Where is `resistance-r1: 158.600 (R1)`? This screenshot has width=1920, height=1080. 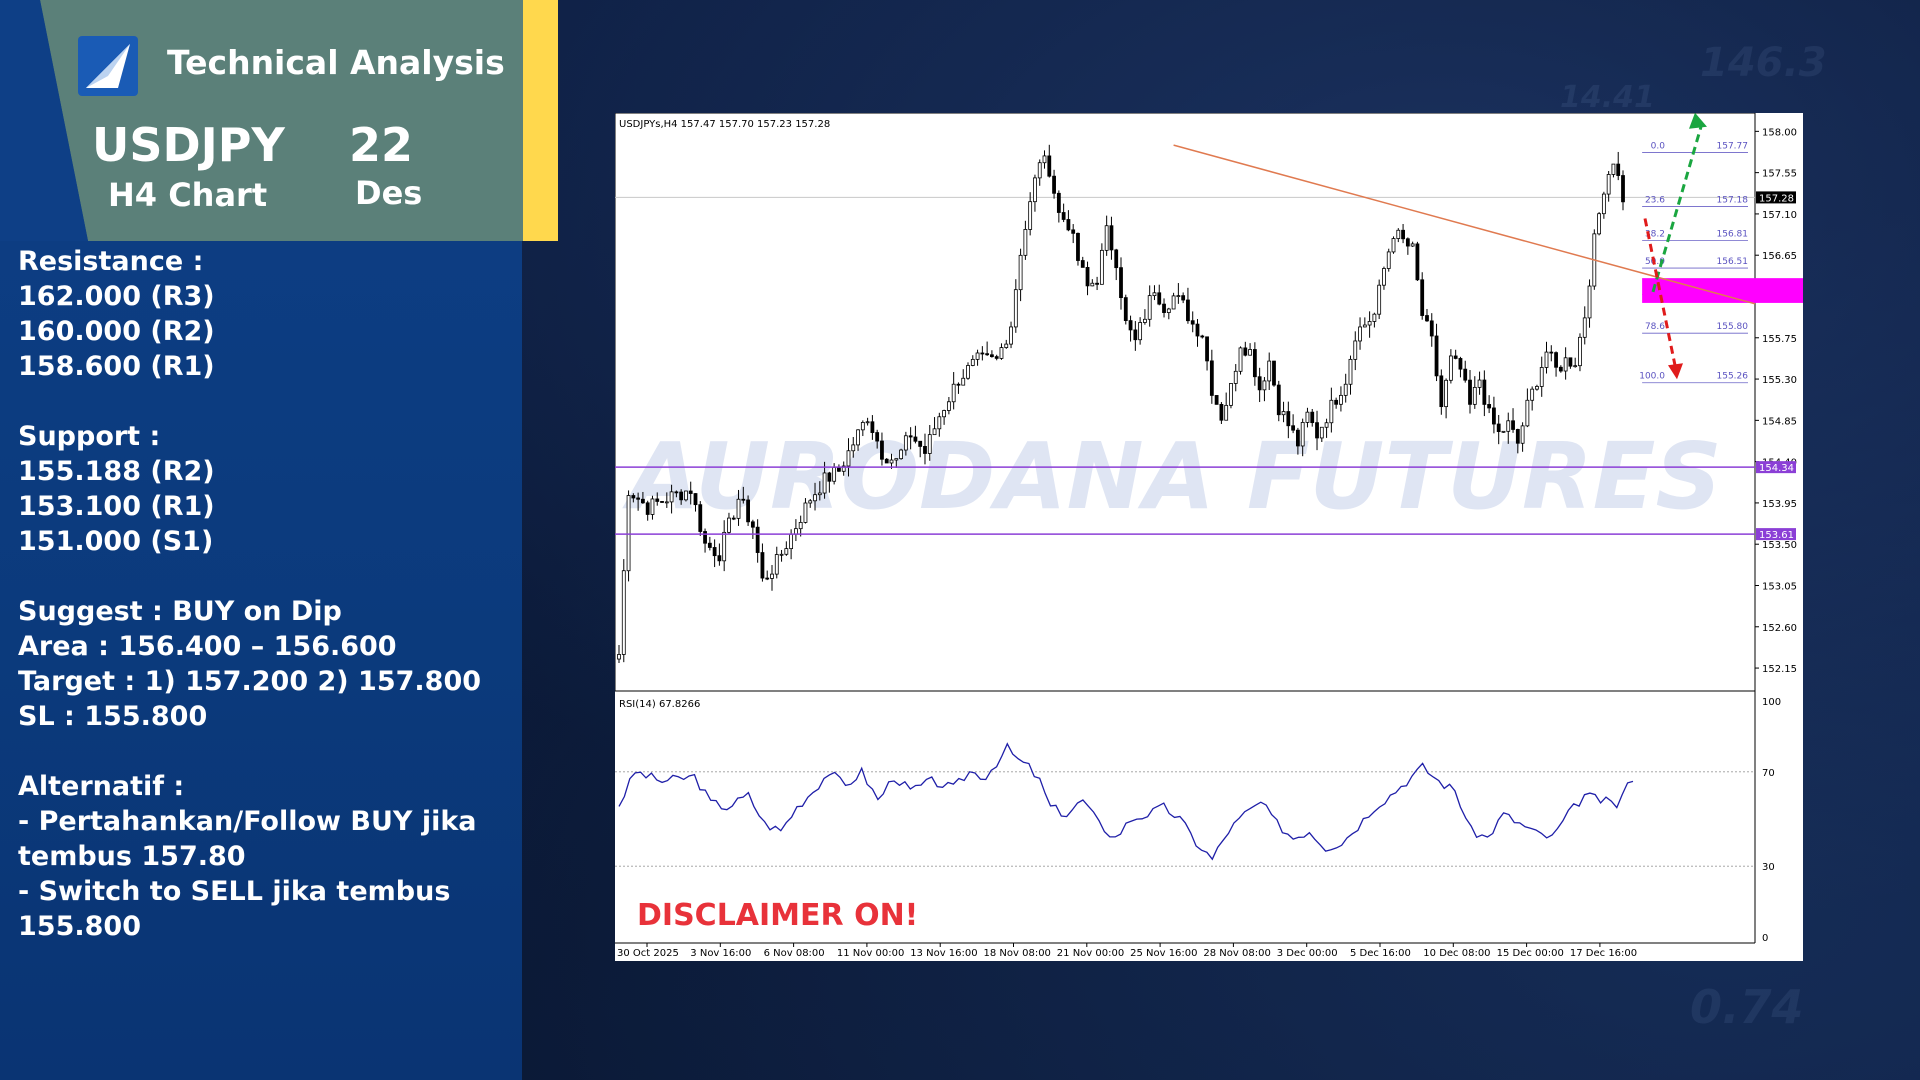 resistance-r1: 158.600 (R1) is located at coordinates (116, 366).